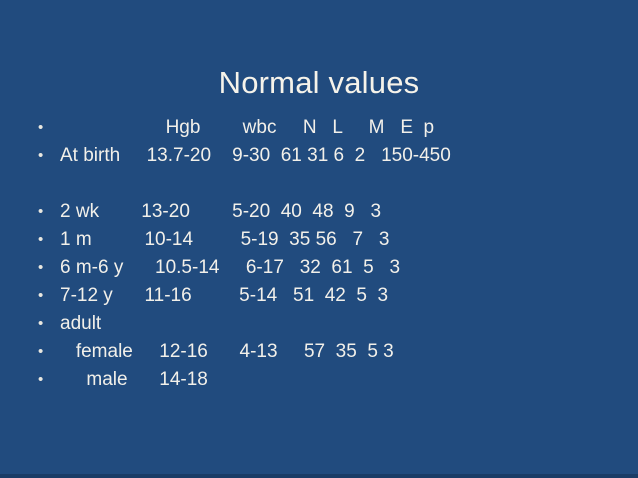 The width and height of the screenshot is (638, 478). Describe the element at coordinates (319, 380) in the screenshot. I see `list-item-male: • male 14-18` at that location.